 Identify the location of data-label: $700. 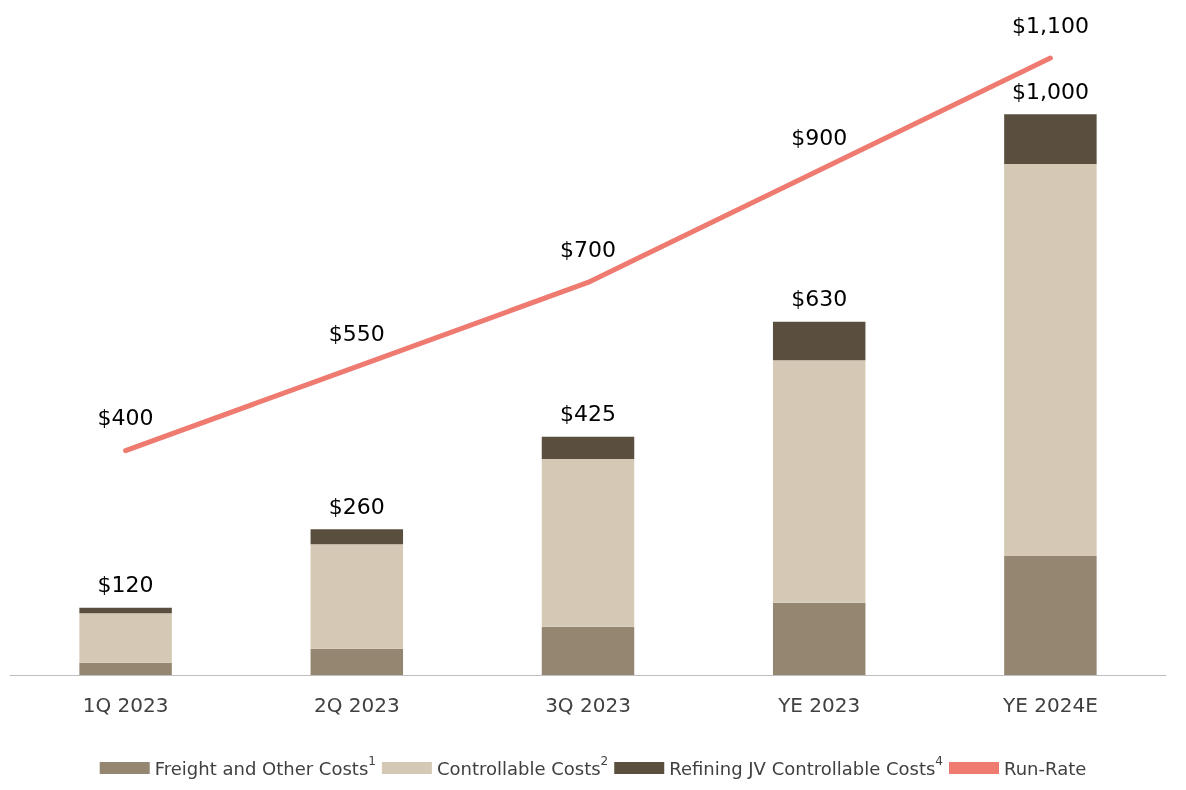
(588, 249).